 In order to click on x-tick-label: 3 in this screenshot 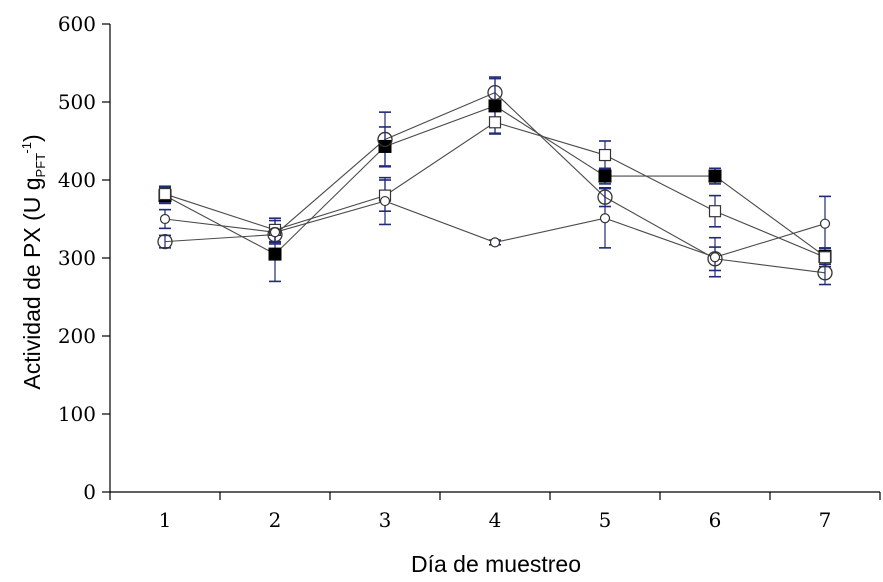, I will do `click(385, 520)`.